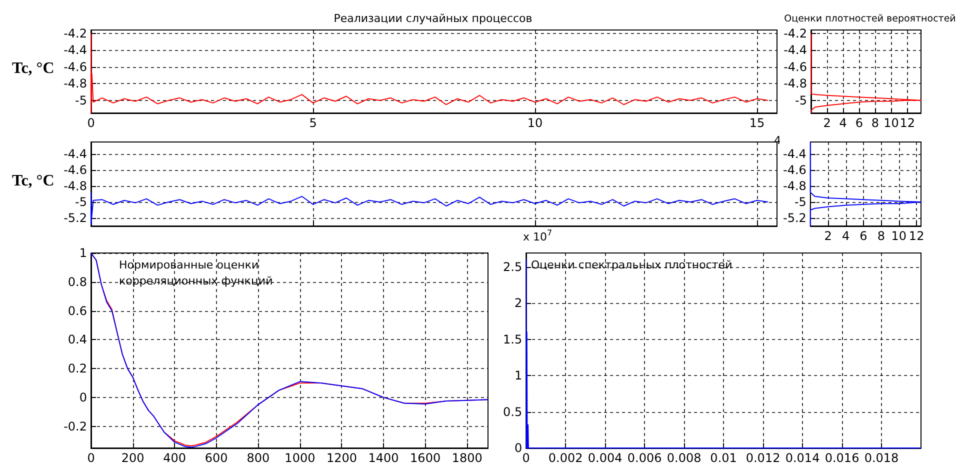  What do you see at coordinates (425, 458) in the screenshot?
I see `x-tick-label: 1600` at bounding box center [425, 458].